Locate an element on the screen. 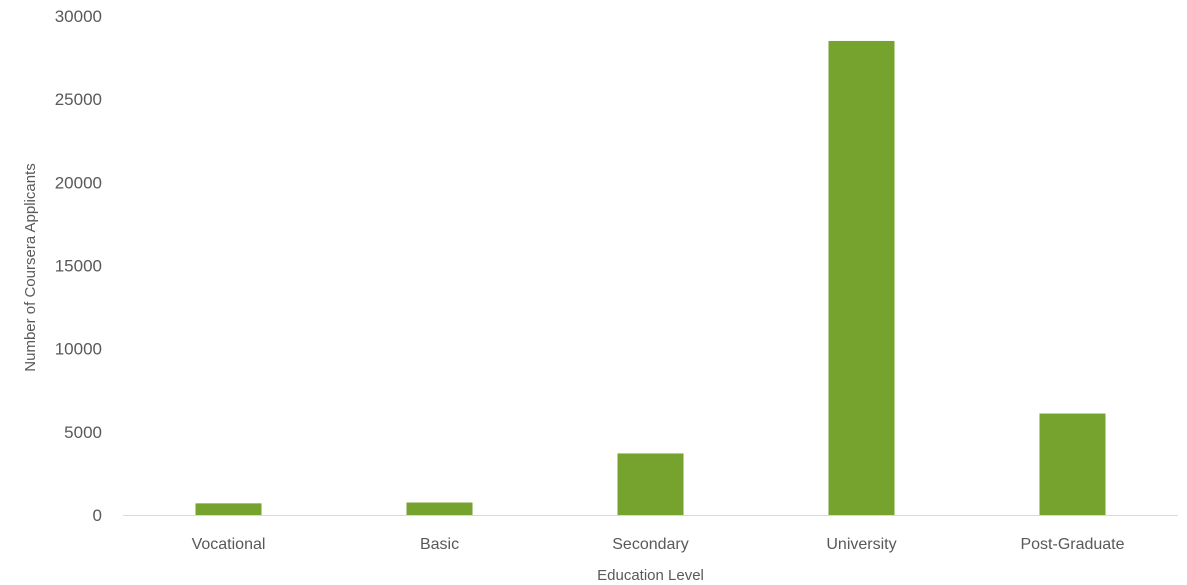  y-tick-label: 0 is located at coordinates (97, 515).